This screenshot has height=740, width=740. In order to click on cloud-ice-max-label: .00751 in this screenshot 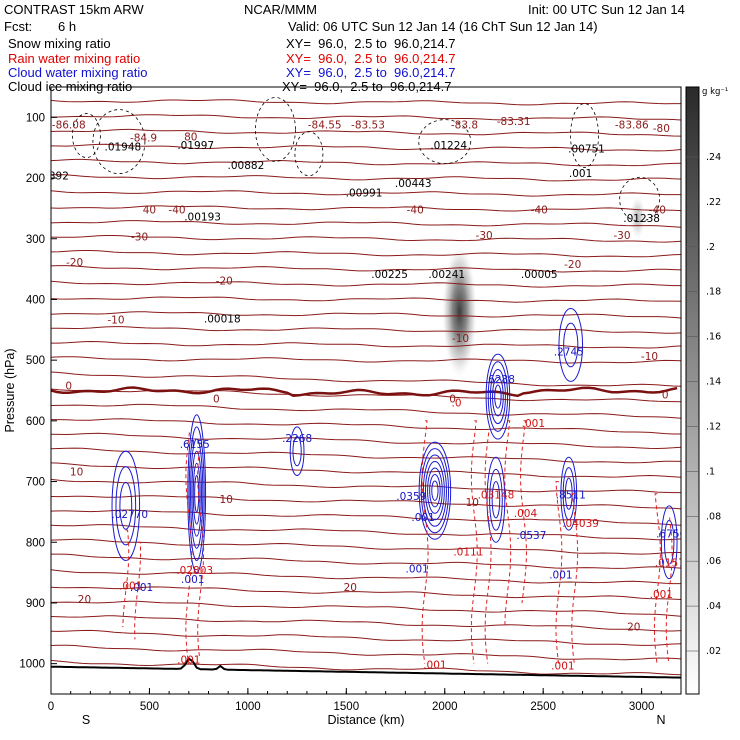, I will do `click(586, 150)`.